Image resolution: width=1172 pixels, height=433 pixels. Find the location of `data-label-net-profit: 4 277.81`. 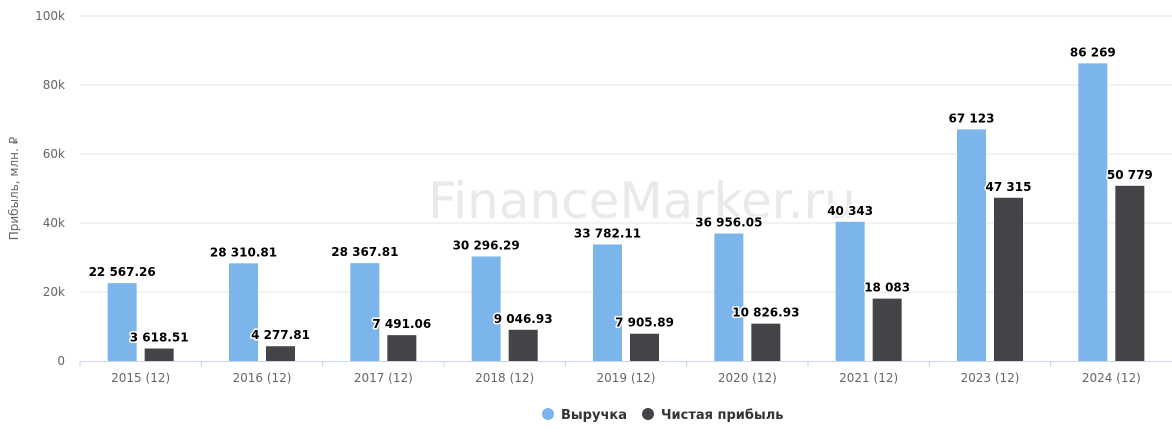

data-label-net-profit: 4 277.81 is located at coordinates (280, 335).